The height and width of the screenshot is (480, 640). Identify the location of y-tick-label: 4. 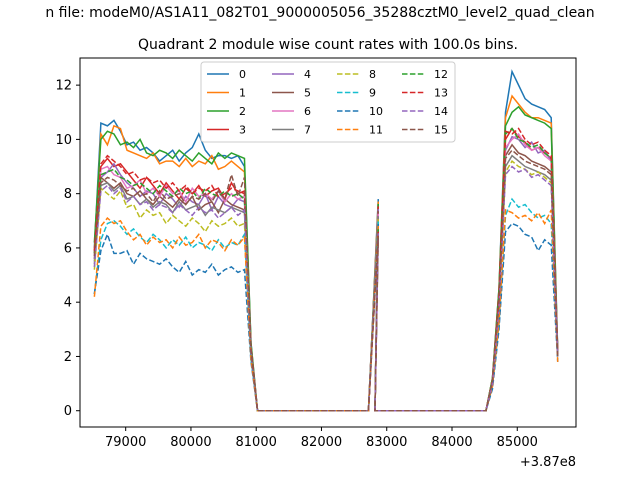
(68, 303).